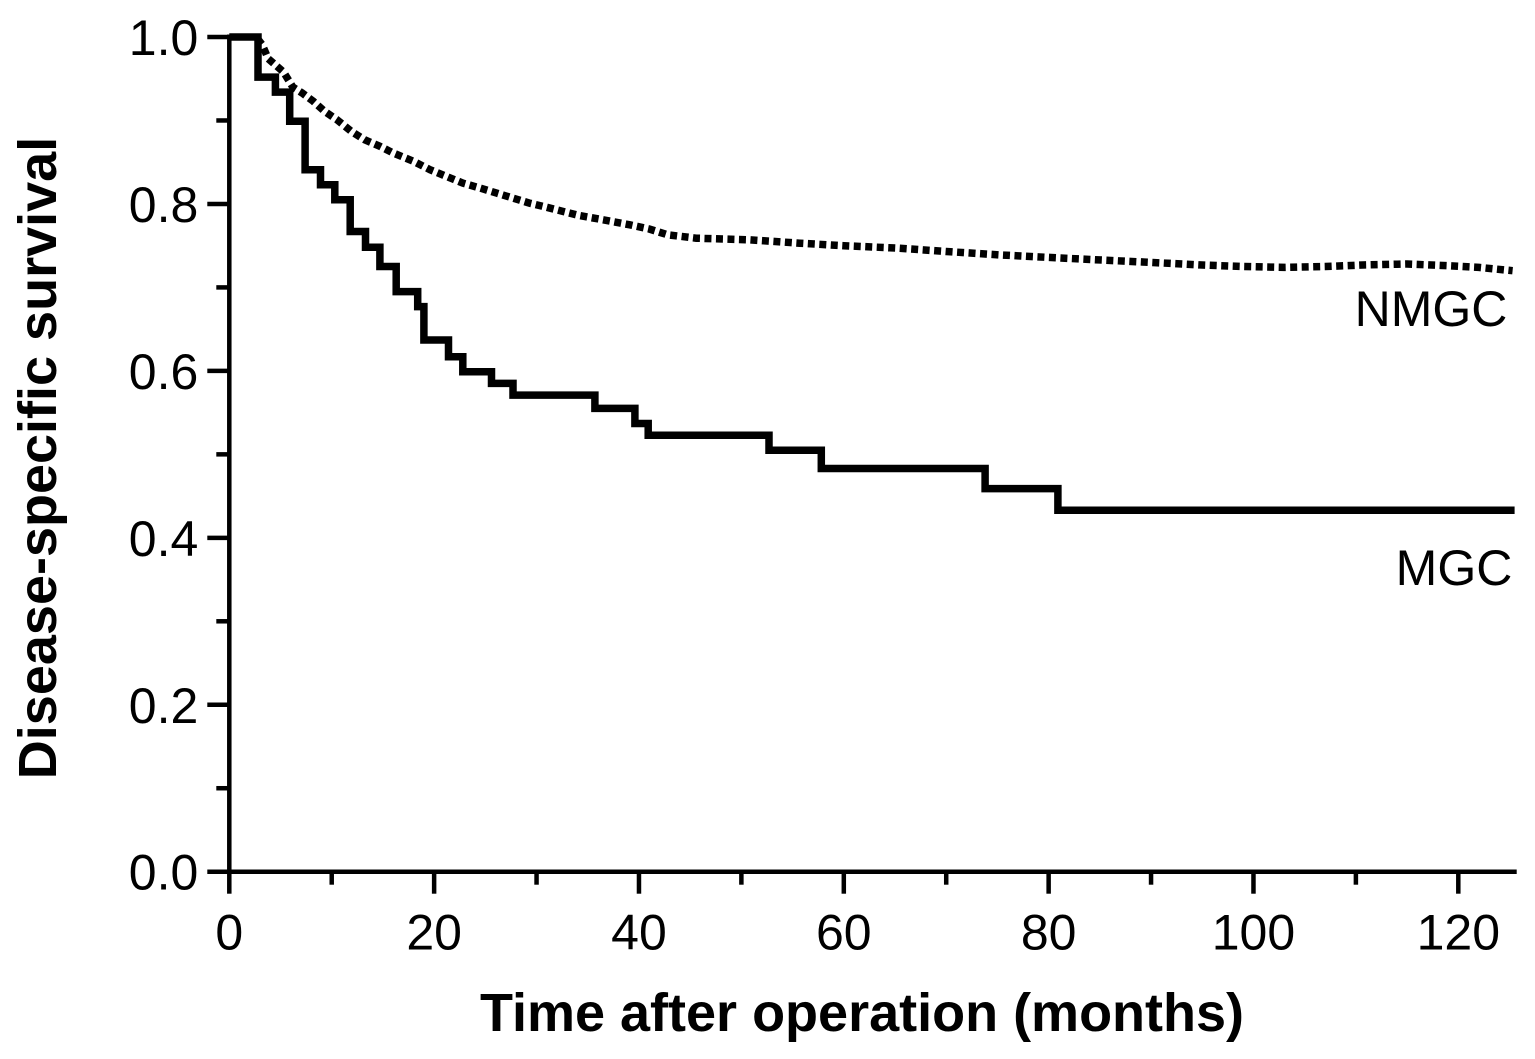 The width and height of the screenshot is (1535, 1059). What do you see at coordinates (229, 933) in the screenshot?
I see `x-tick-label: 0` at bounding box center [229, 933].